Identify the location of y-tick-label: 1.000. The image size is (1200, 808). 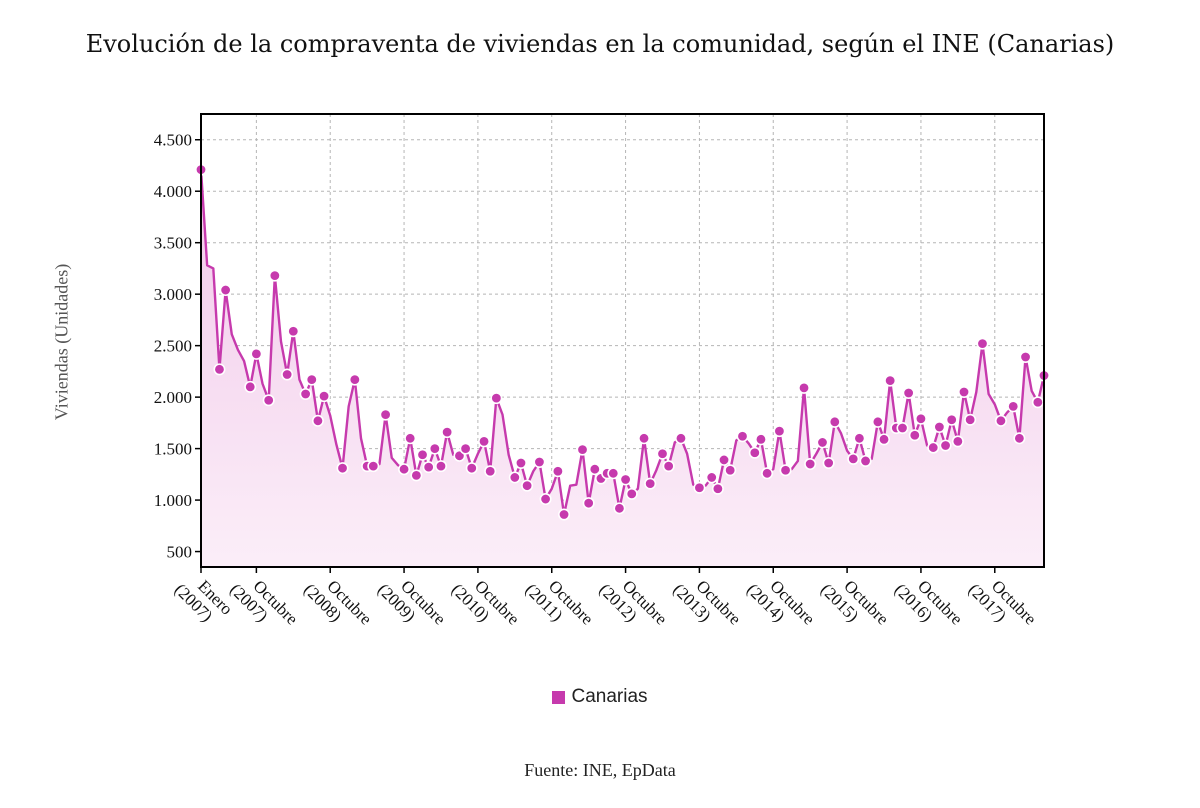
(173, 500).